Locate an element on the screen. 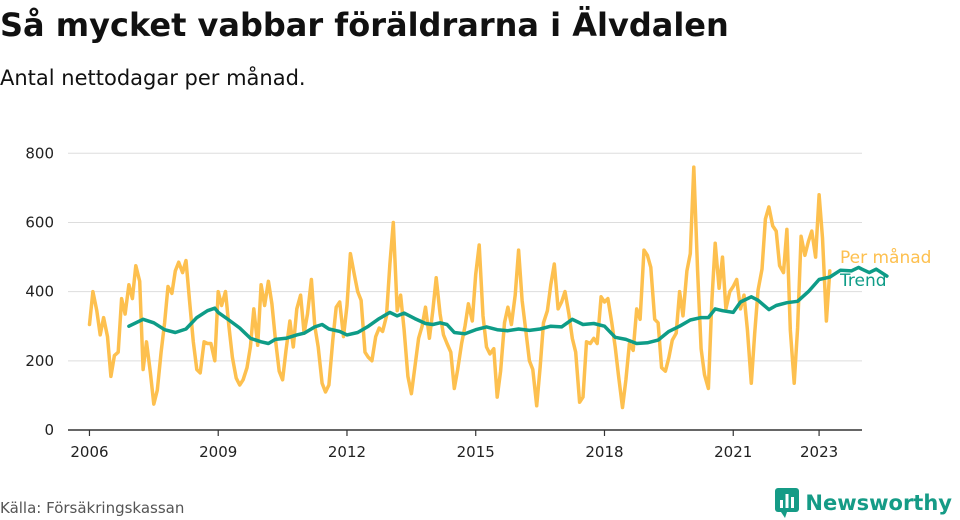 This screenshot has height=520, width=960. x-tick-label: 2012 is located at coordinates (347, 452).